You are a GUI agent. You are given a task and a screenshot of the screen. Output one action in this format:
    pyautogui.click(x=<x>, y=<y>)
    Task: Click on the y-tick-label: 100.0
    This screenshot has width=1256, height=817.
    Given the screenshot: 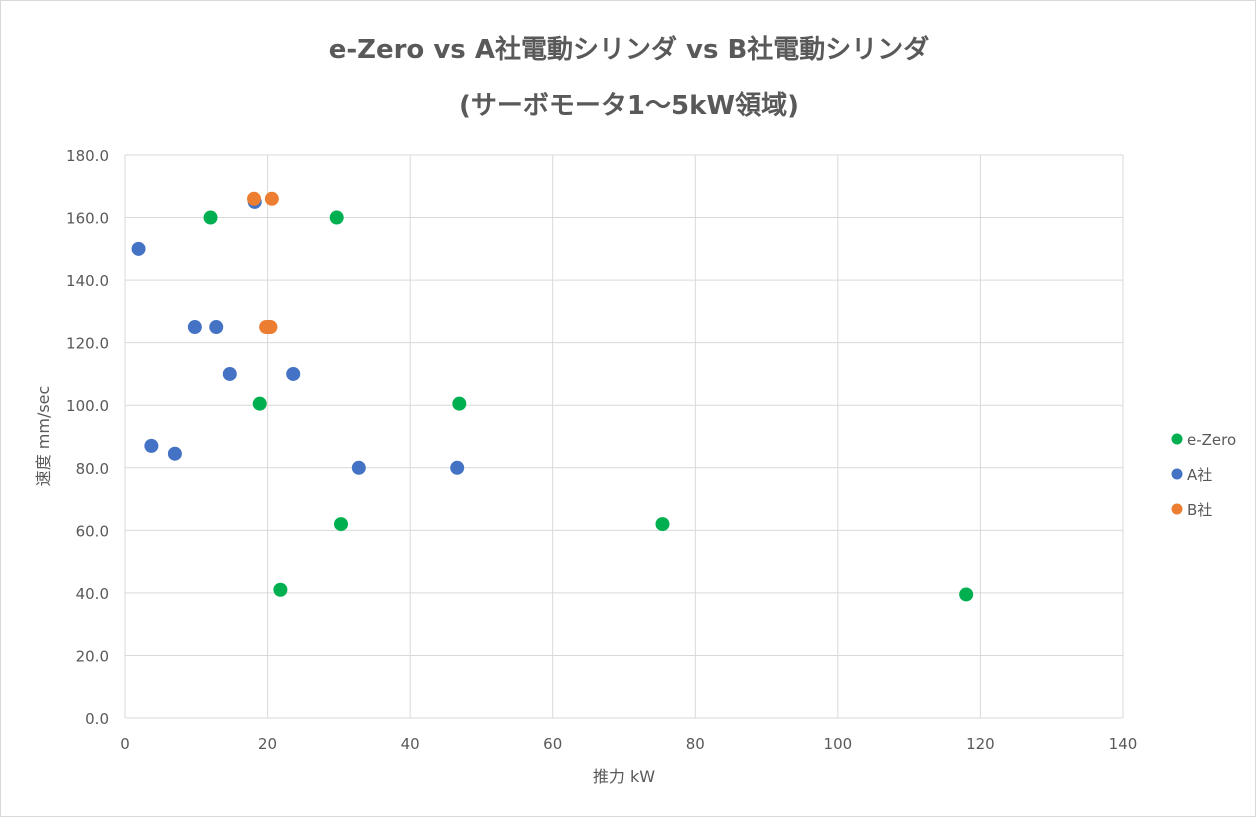 What is the action you would take?
    pyautogui.click(x=87, y=406)
    